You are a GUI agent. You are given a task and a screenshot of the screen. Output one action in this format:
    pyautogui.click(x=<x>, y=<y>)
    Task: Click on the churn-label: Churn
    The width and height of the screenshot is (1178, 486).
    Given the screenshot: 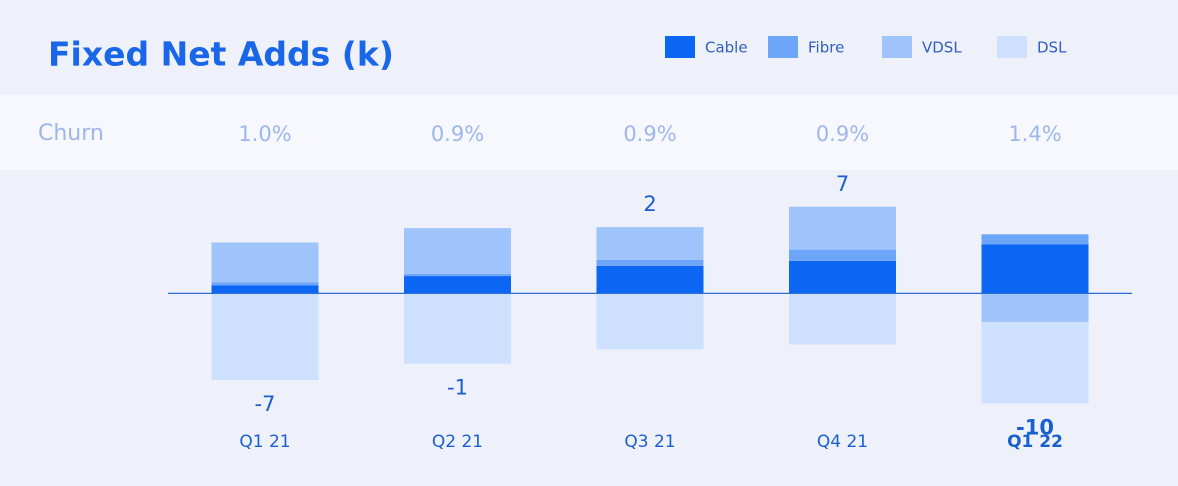 What is the action you would take?
    pyautogui.click(x=71, y=133)
    